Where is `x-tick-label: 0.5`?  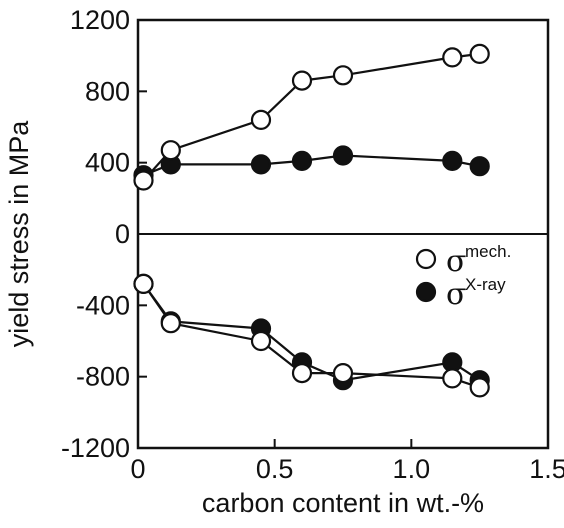
x-tick-label: 0.5 is located at coordinates (275, 469).